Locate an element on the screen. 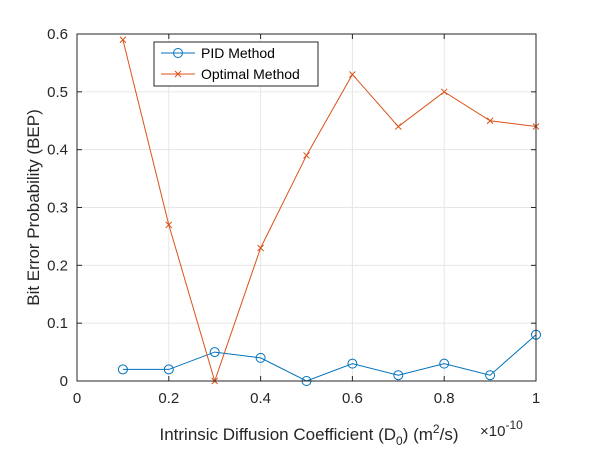  legend-entry-optimal: Optimal Method is located at coordinates (230, 74).